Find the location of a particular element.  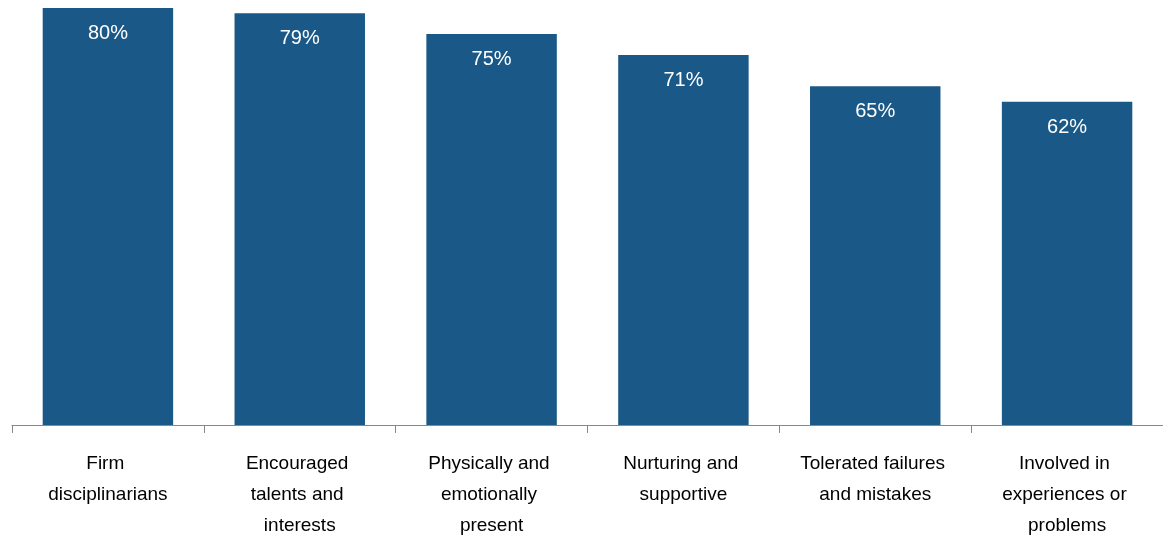

x-tick-label: Physically and emotionally present is located at coordinates (491, 493).